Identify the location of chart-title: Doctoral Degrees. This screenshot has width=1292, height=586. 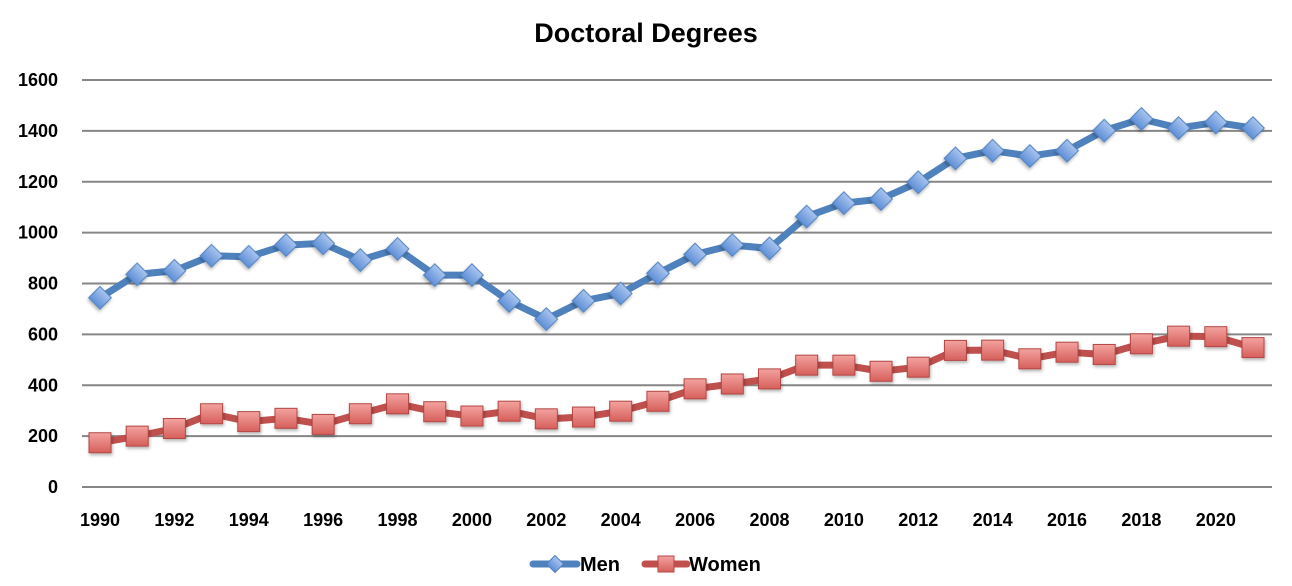
(646, 33).